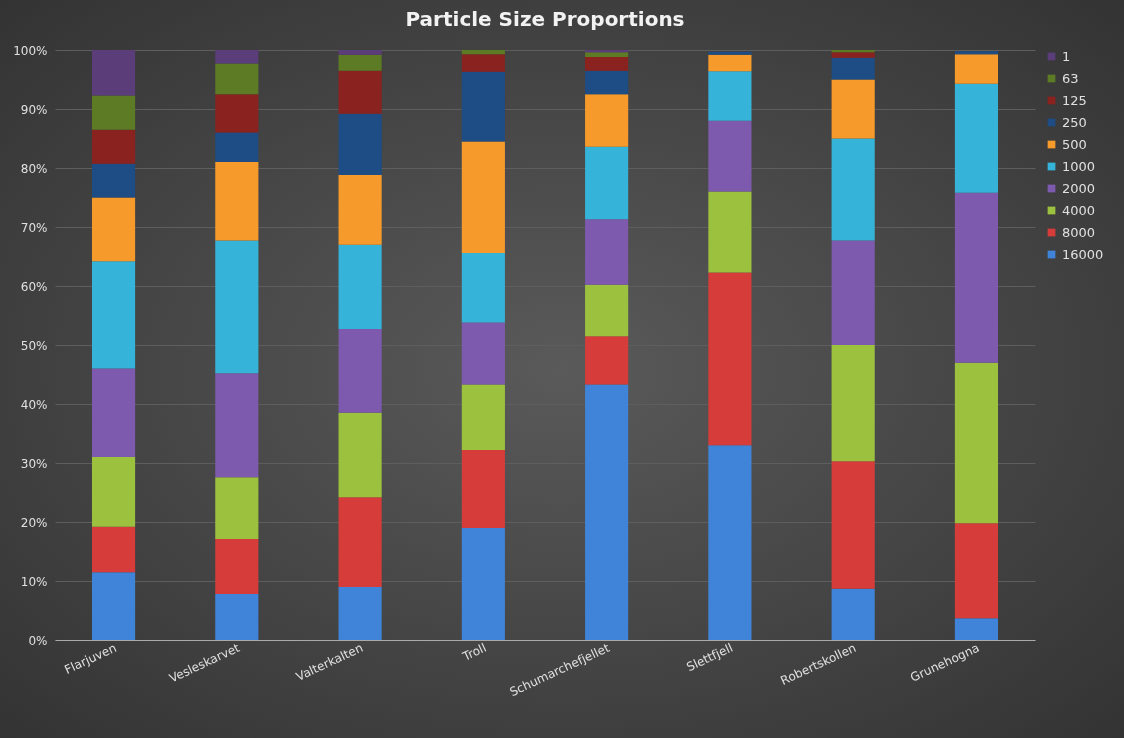 The width and height of the screenshot is (1124, 738). What do you see at coordinates (1079, 166) in the screenshot?
I see `legend-label: 1000` at bounding box center [1079, 166].